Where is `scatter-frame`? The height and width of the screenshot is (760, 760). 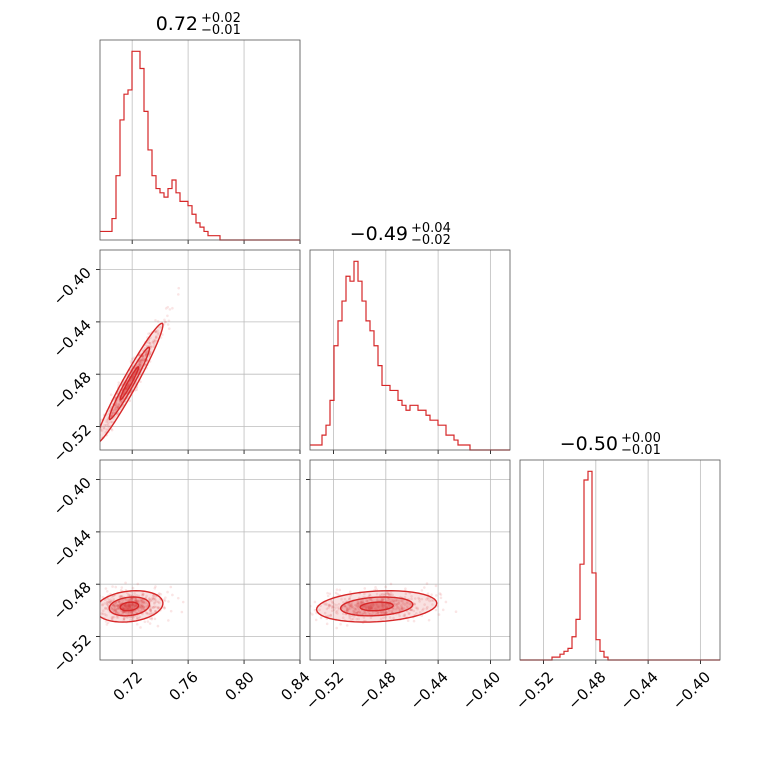 scatter-frame is located at coordinates (200, 560).